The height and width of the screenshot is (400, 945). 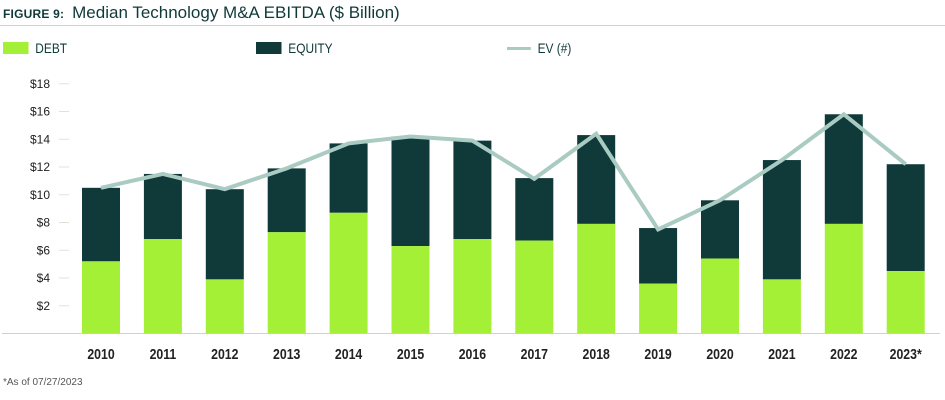 What do you see at coordinates (40, 84) in the screenshot?
I see `y-tick-label: $18` at bounding box center [40, 84].